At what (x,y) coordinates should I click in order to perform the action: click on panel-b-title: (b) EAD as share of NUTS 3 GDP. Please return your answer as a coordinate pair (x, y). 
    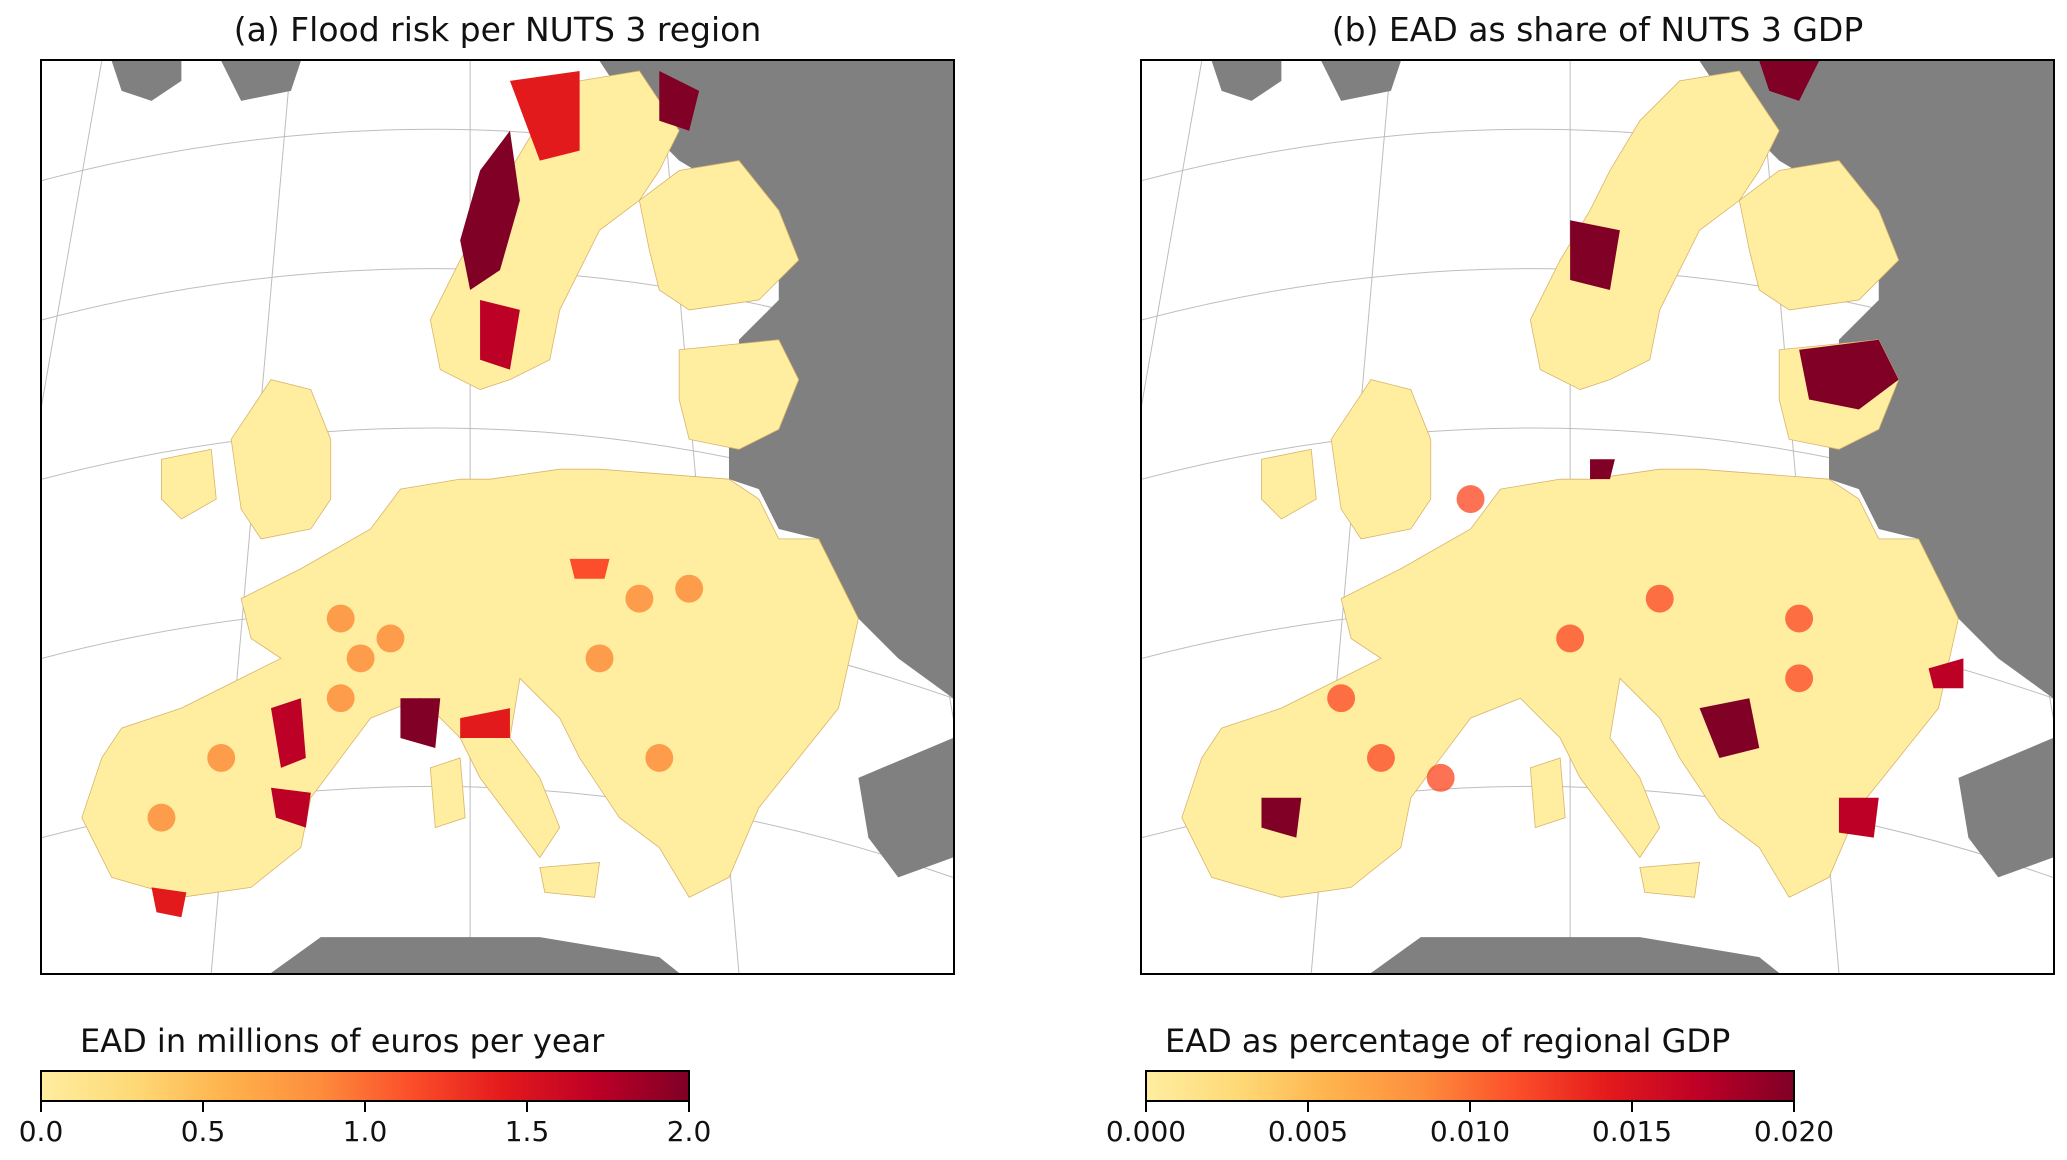
    Looking at the image, I should click on (1597, 29).